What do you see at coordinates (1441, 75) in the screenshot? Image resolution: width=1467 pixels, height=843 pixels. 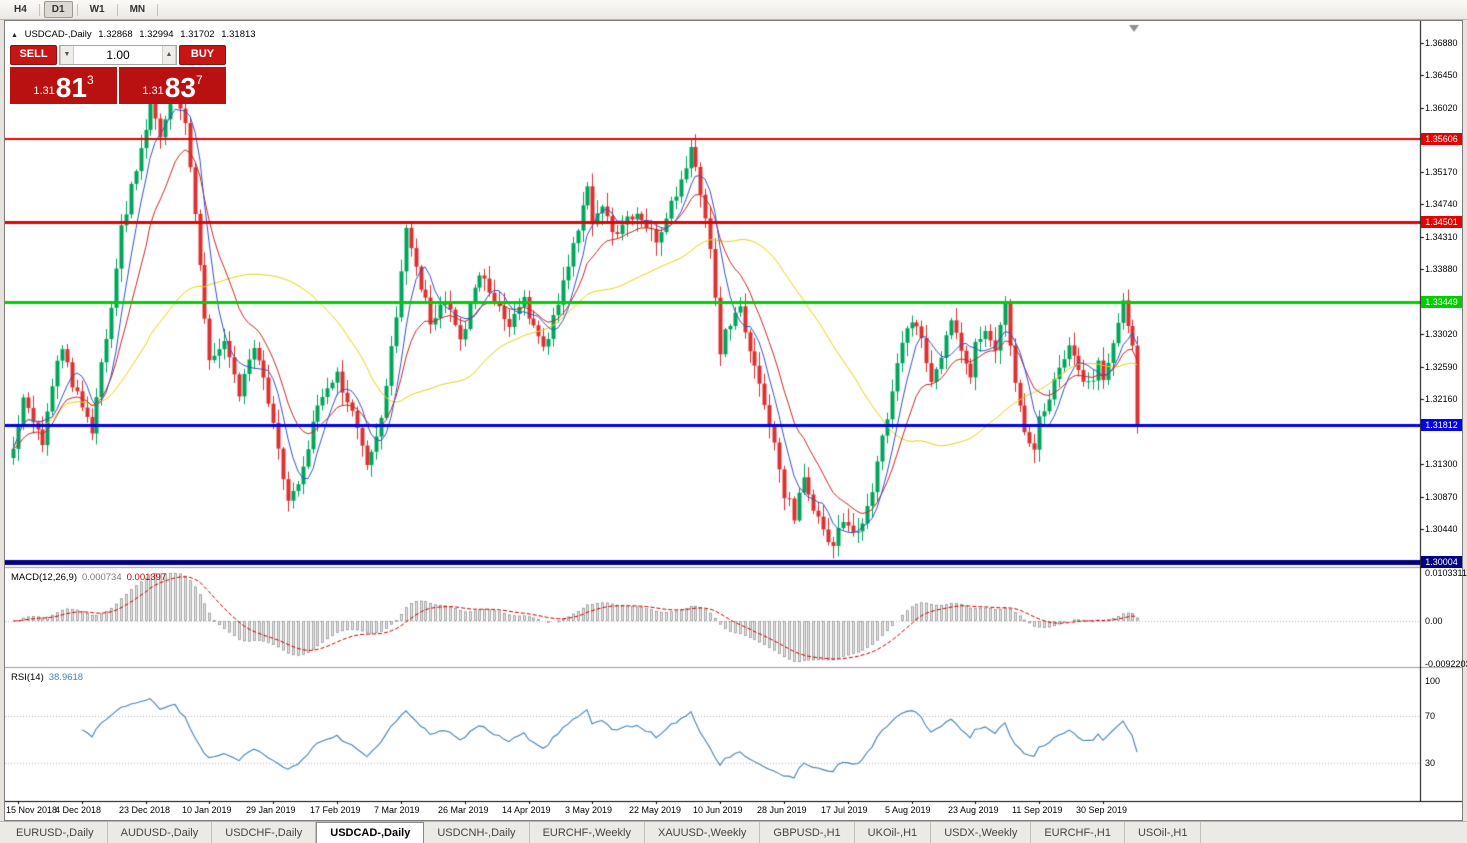 I see `price-tick-label: 1.36450` at bounding box center [1441, 75].